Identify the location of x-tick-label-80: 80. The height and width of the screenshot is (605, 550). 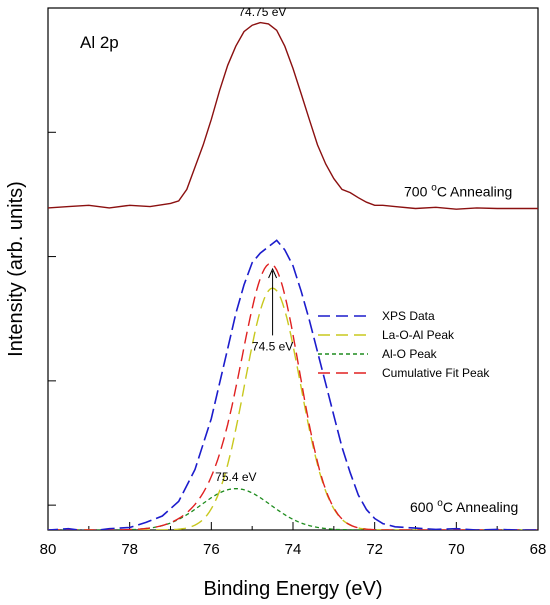
(48, 549).